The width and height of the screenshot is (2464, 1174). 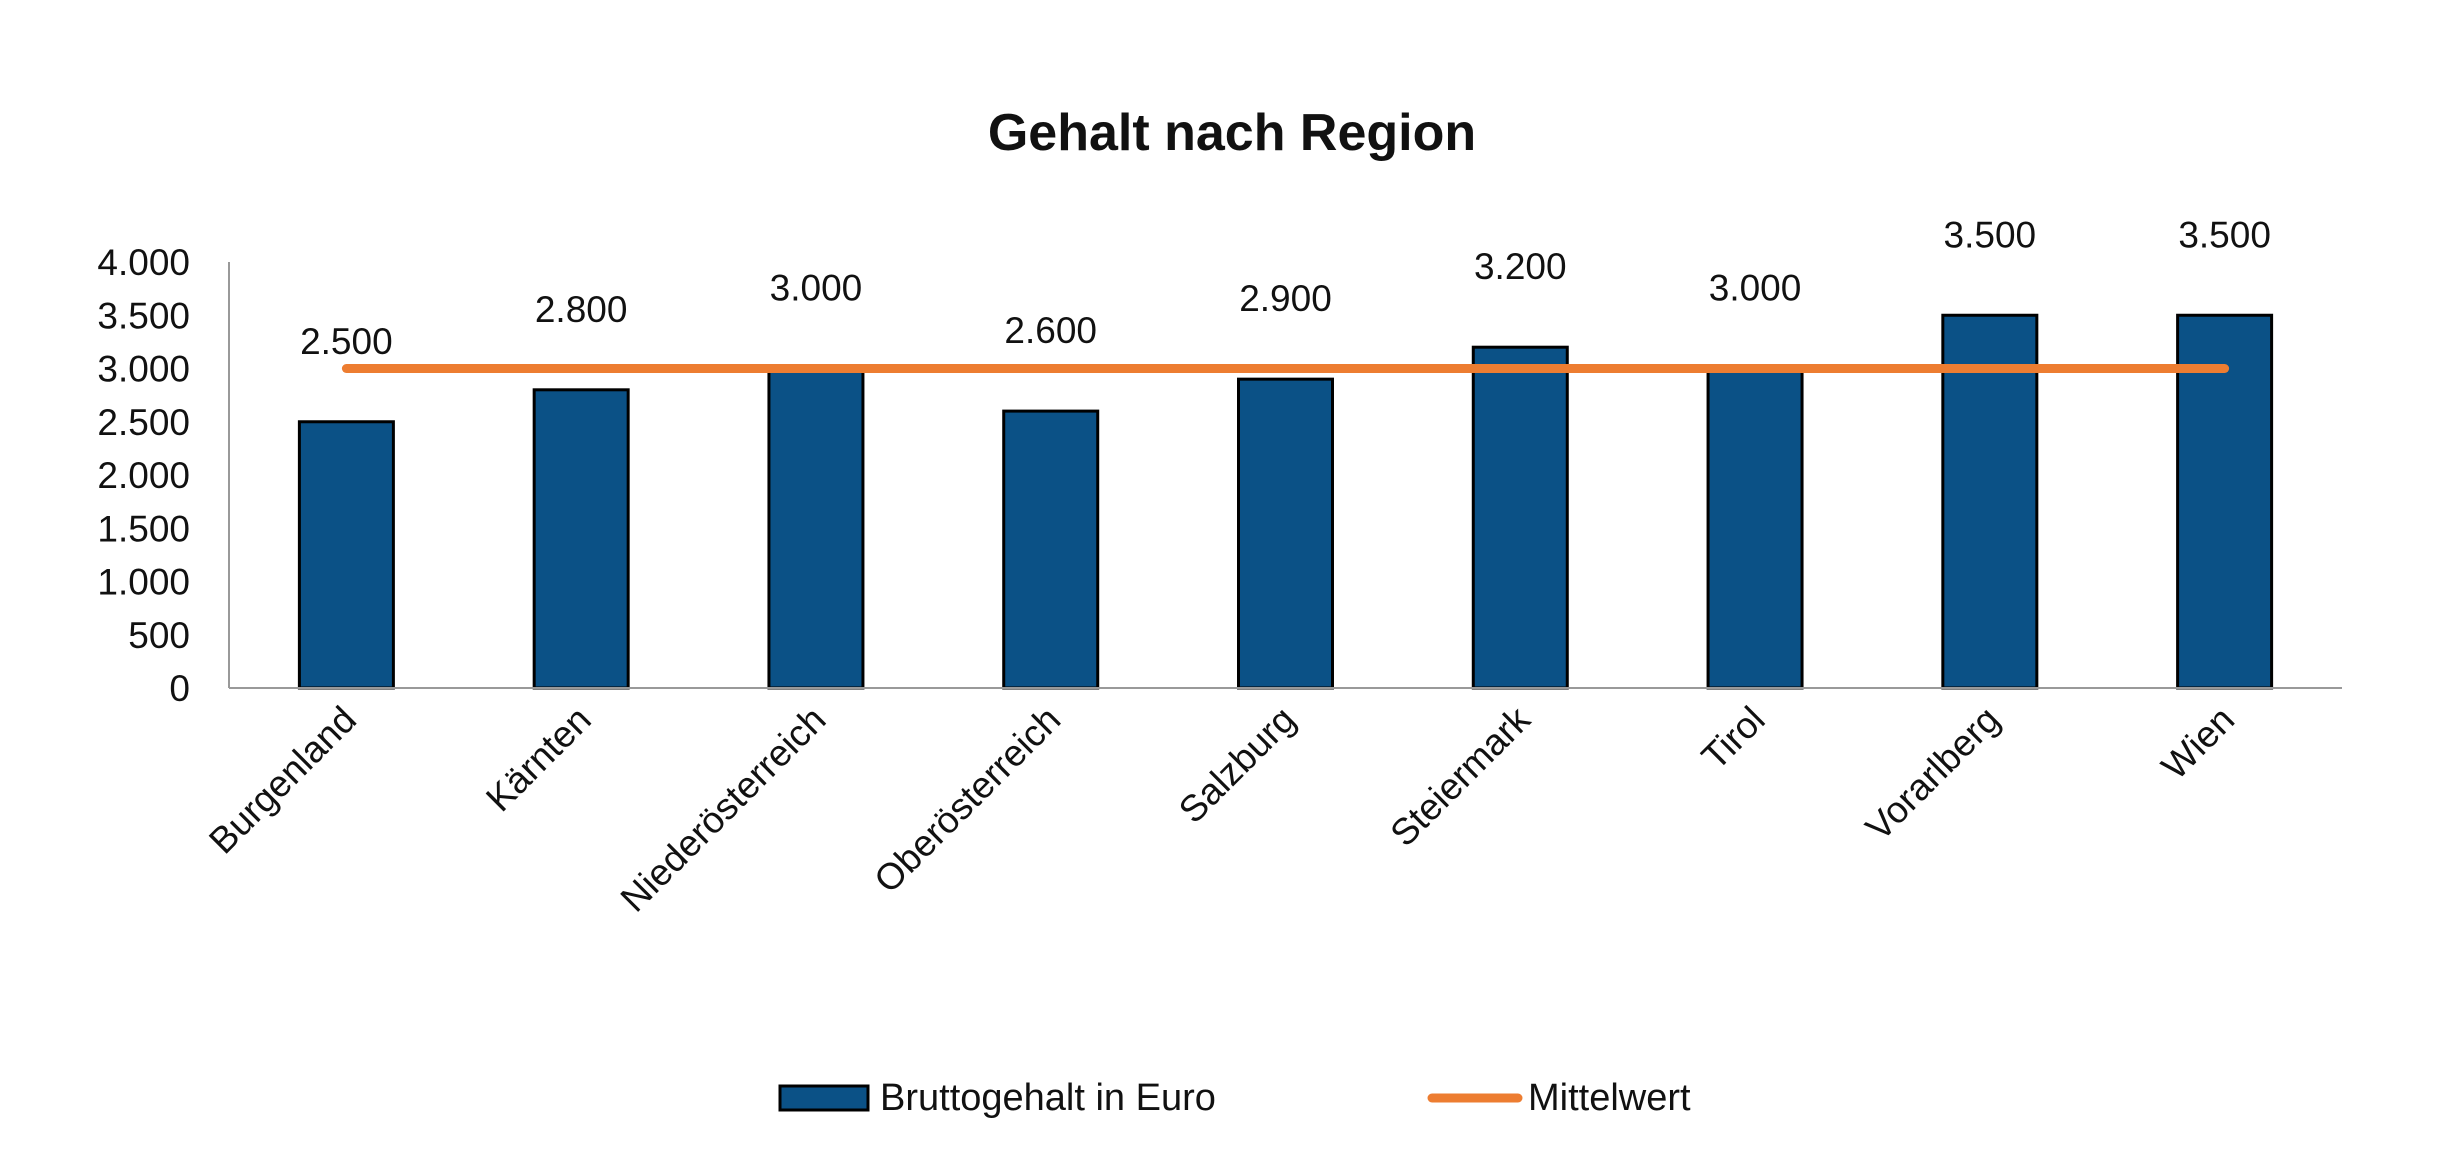 What do you see at coordinates (2198, 743) in the screenshot?
I see `x-tick-label: Wien` at bounding box center [2198, 743].